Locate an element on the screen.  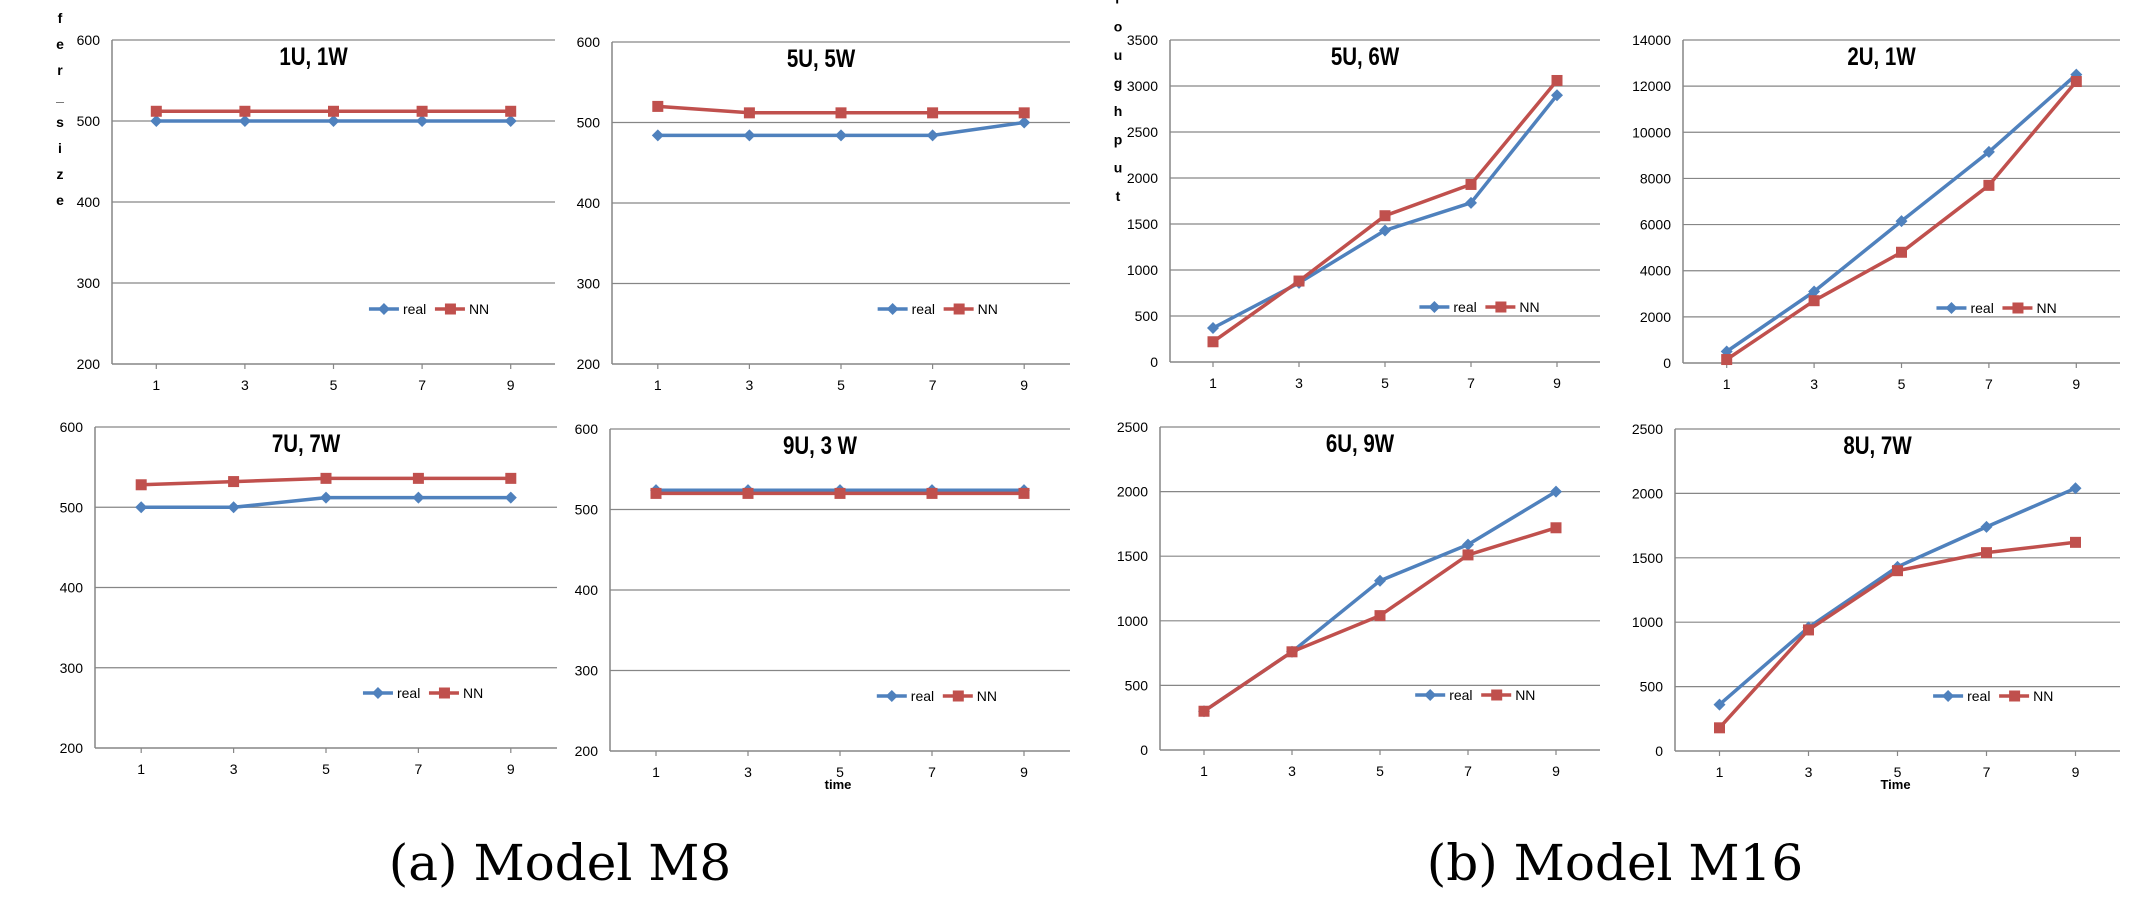
y-tick-label: 1500 is located at coordinates (1142, 224).